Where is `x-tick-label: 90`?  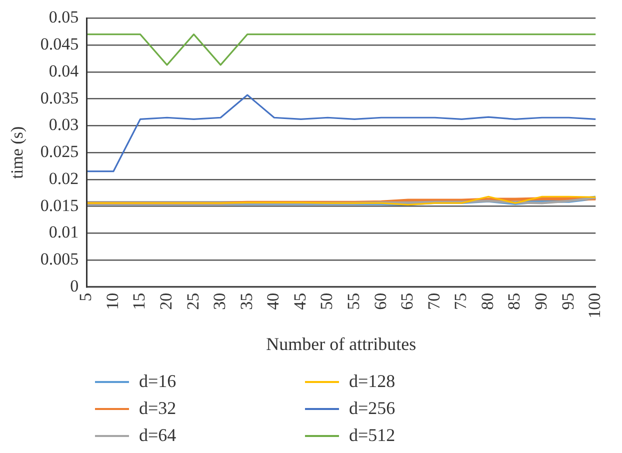
x-tick-label: 90 is located at coordinates (540, 301).